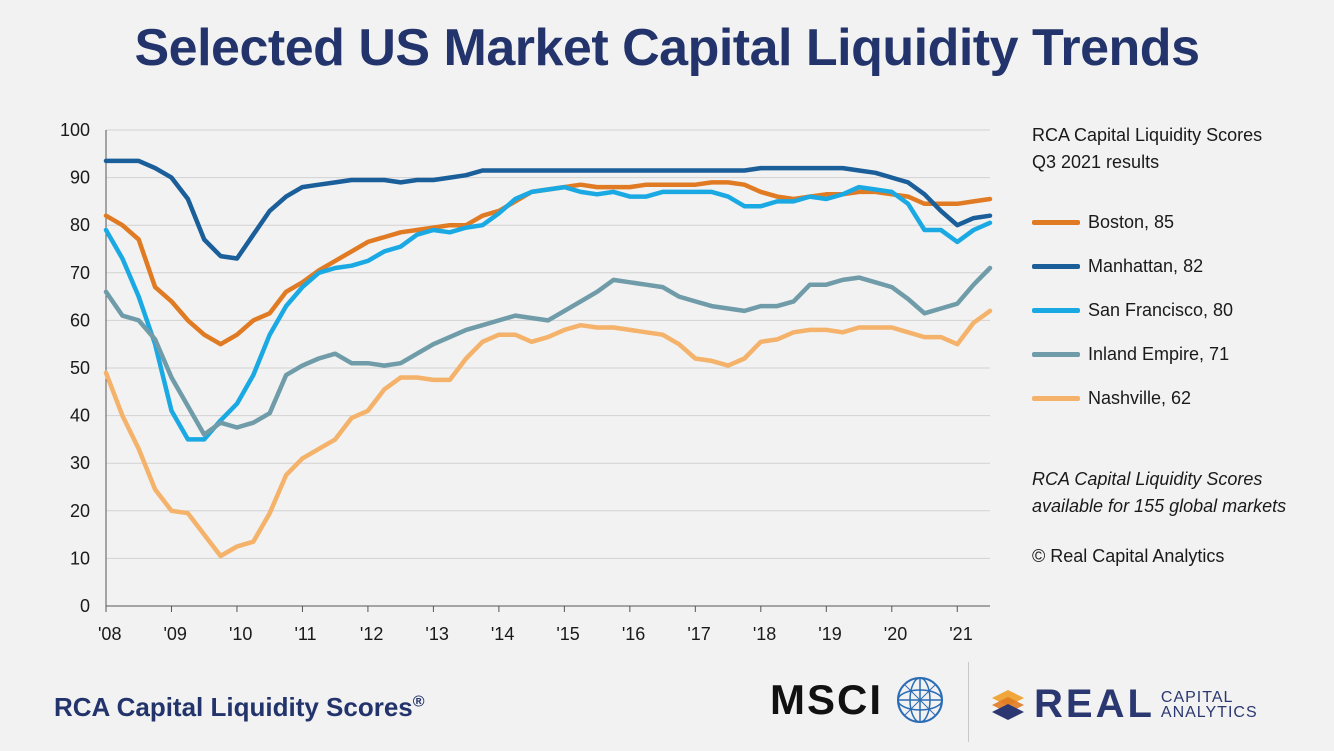  I want to click on footer-title: RCA Capital Liquidity Scores®, so click(239, 707).